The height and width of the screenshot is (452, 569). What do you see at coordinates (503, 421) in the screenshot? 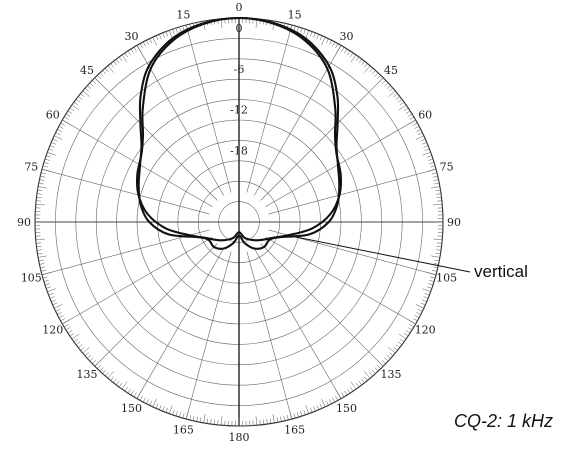
I see `chart-caption: CQ-2: 1 kHz` at bounding box center [503, 421].